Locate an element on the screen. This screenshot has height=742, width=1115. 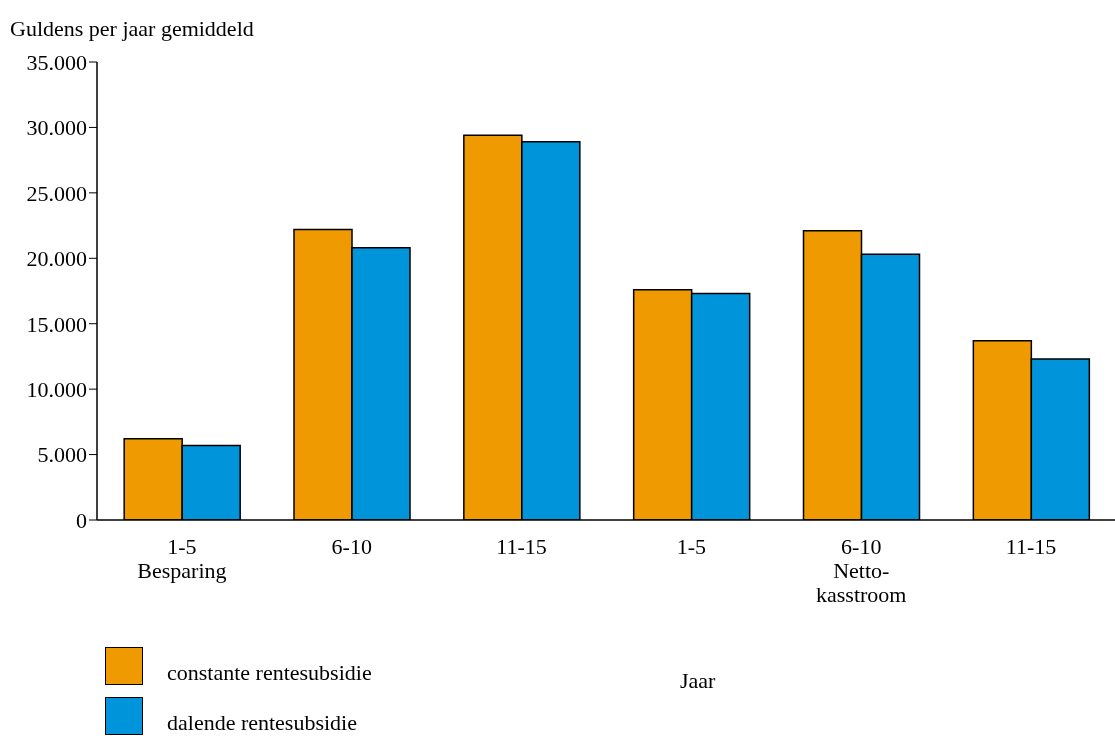
legend-label: constante rentesubsidie is located at coordinates (269, 673).